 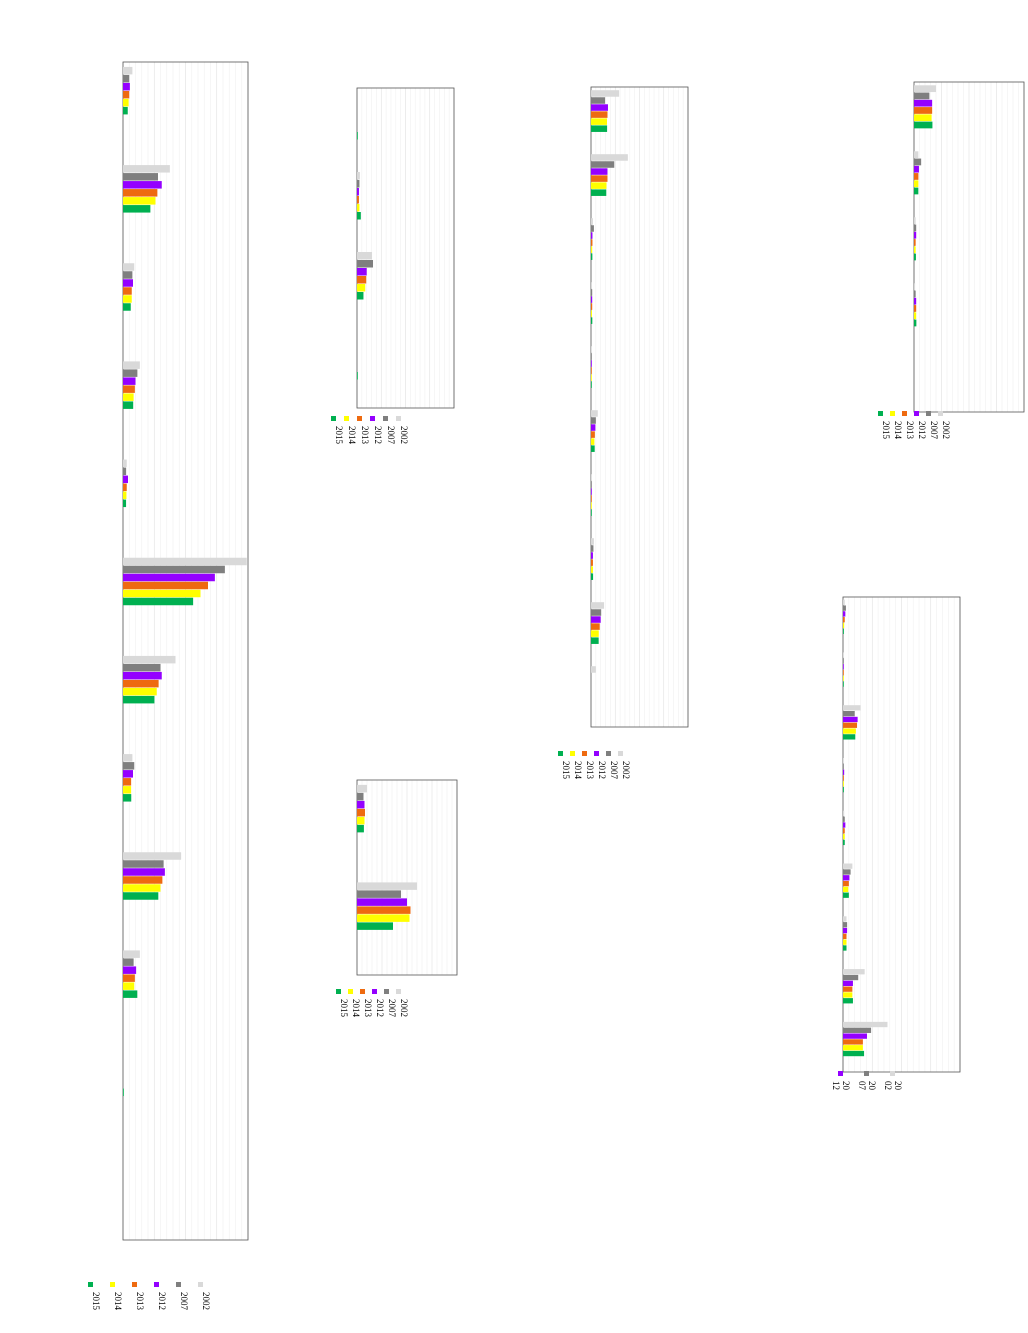 What do you see at coordinates (836, 1085) in the screenshot?
I see `legend-label: 12` at bounding box center [836, 1085].